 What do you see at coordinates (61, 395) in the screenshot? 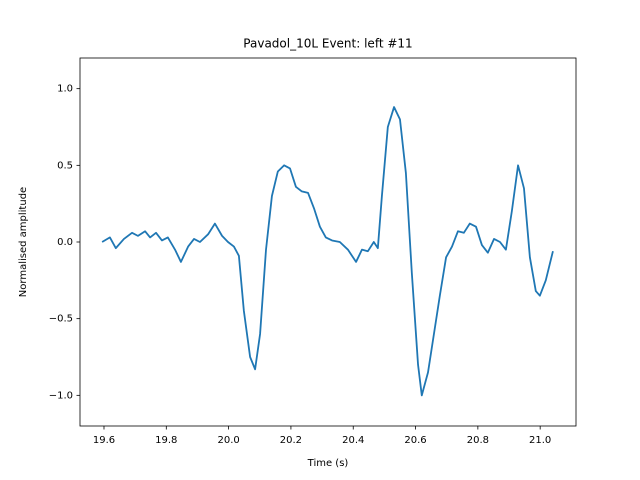
I see `y-tick-label: −1.0` at bounding box center [61, 395].